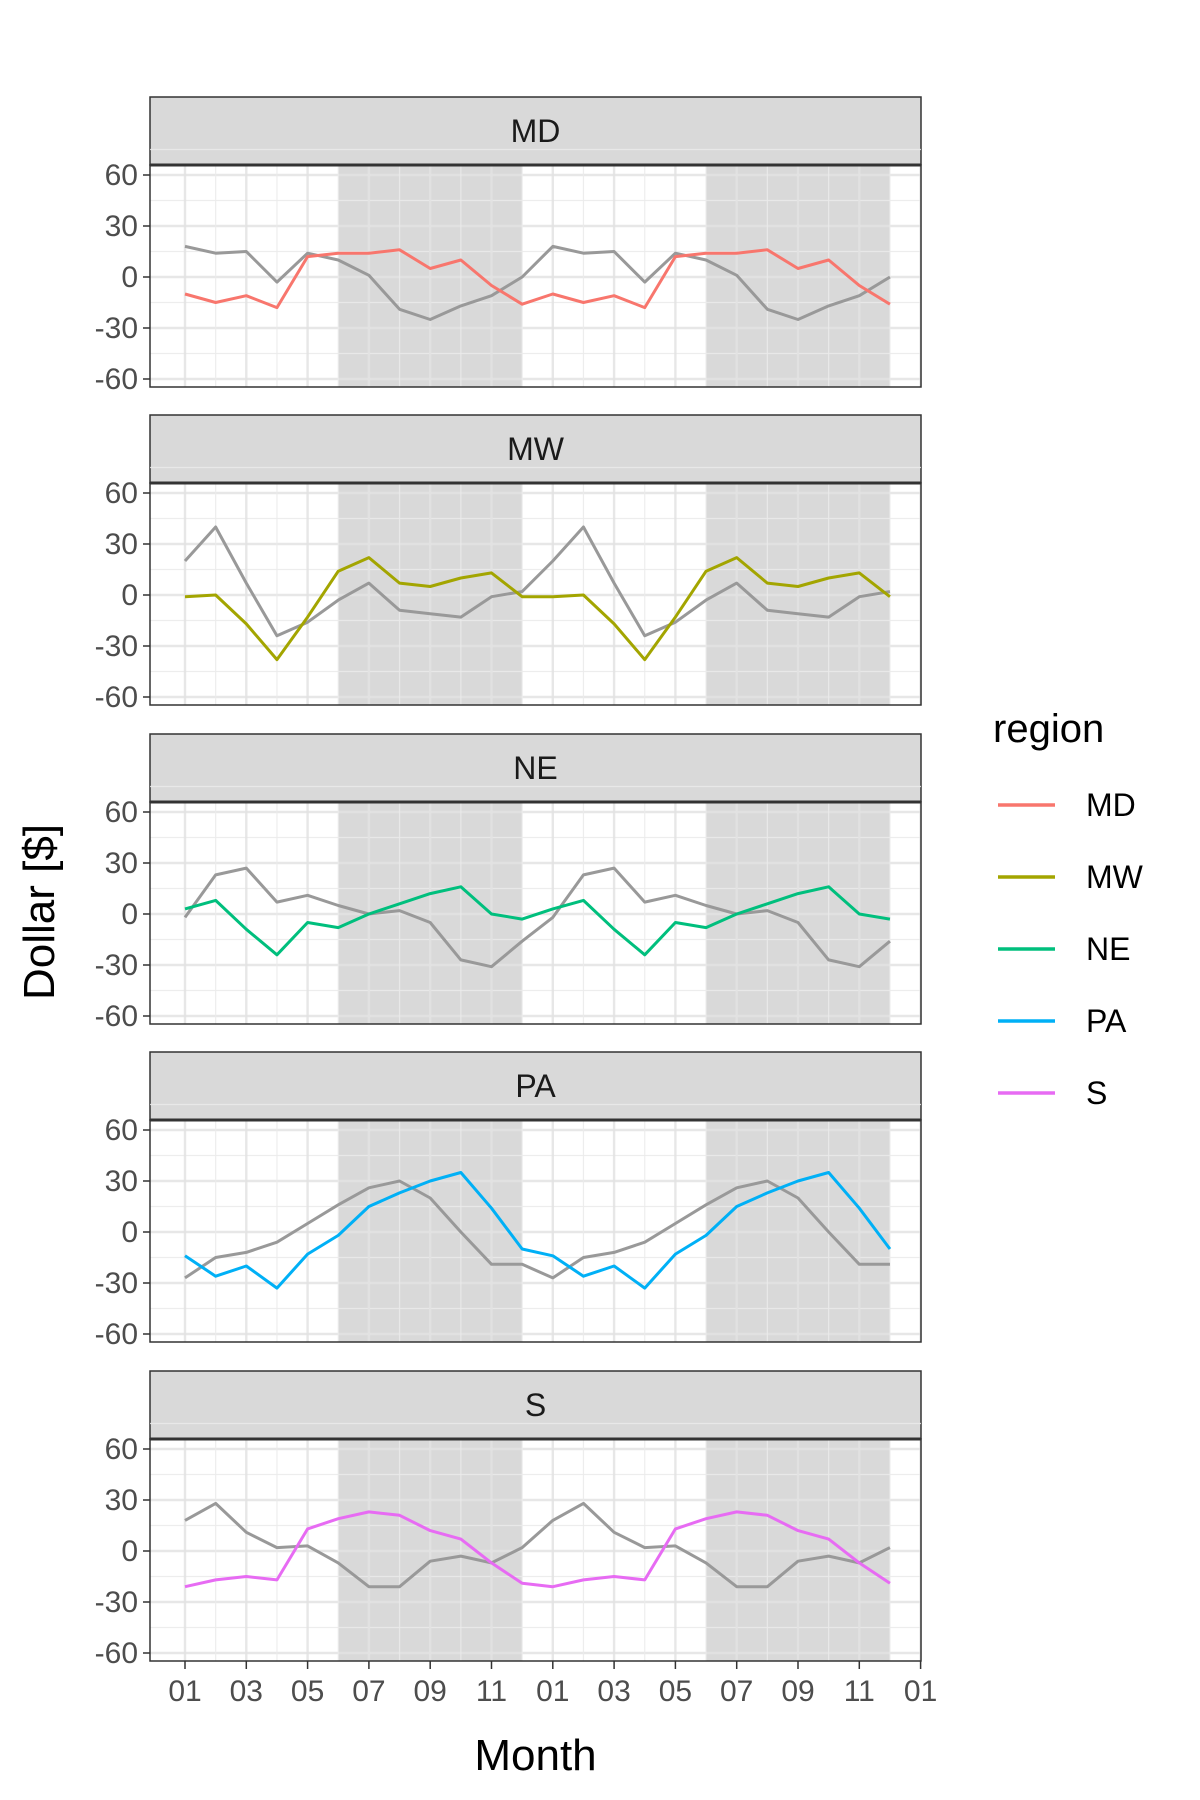 The height and width of the screenshot is (1800, 1200). What do you see at coordinates (535, 1755) in the screenshot?
I see `x-axis-title: Month` at bounding box center [535, 1755].